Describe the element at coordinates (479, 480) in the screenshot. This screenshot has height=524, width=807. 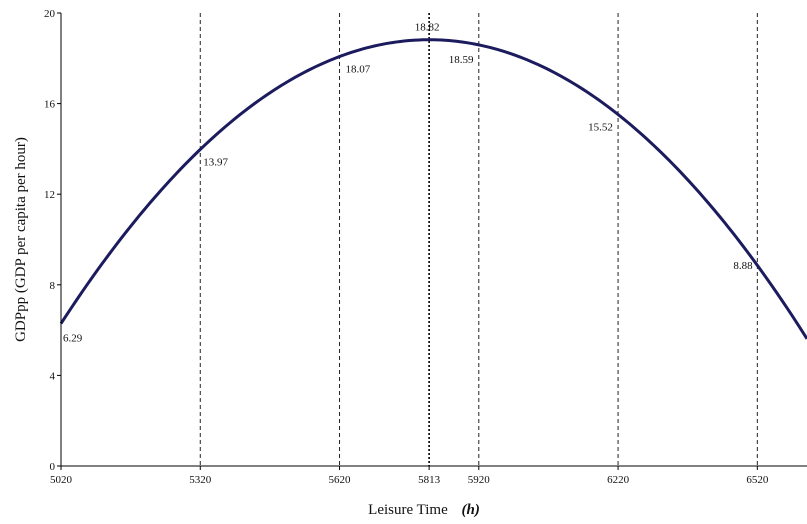
I see `x-tick-label: 5920` at that location.